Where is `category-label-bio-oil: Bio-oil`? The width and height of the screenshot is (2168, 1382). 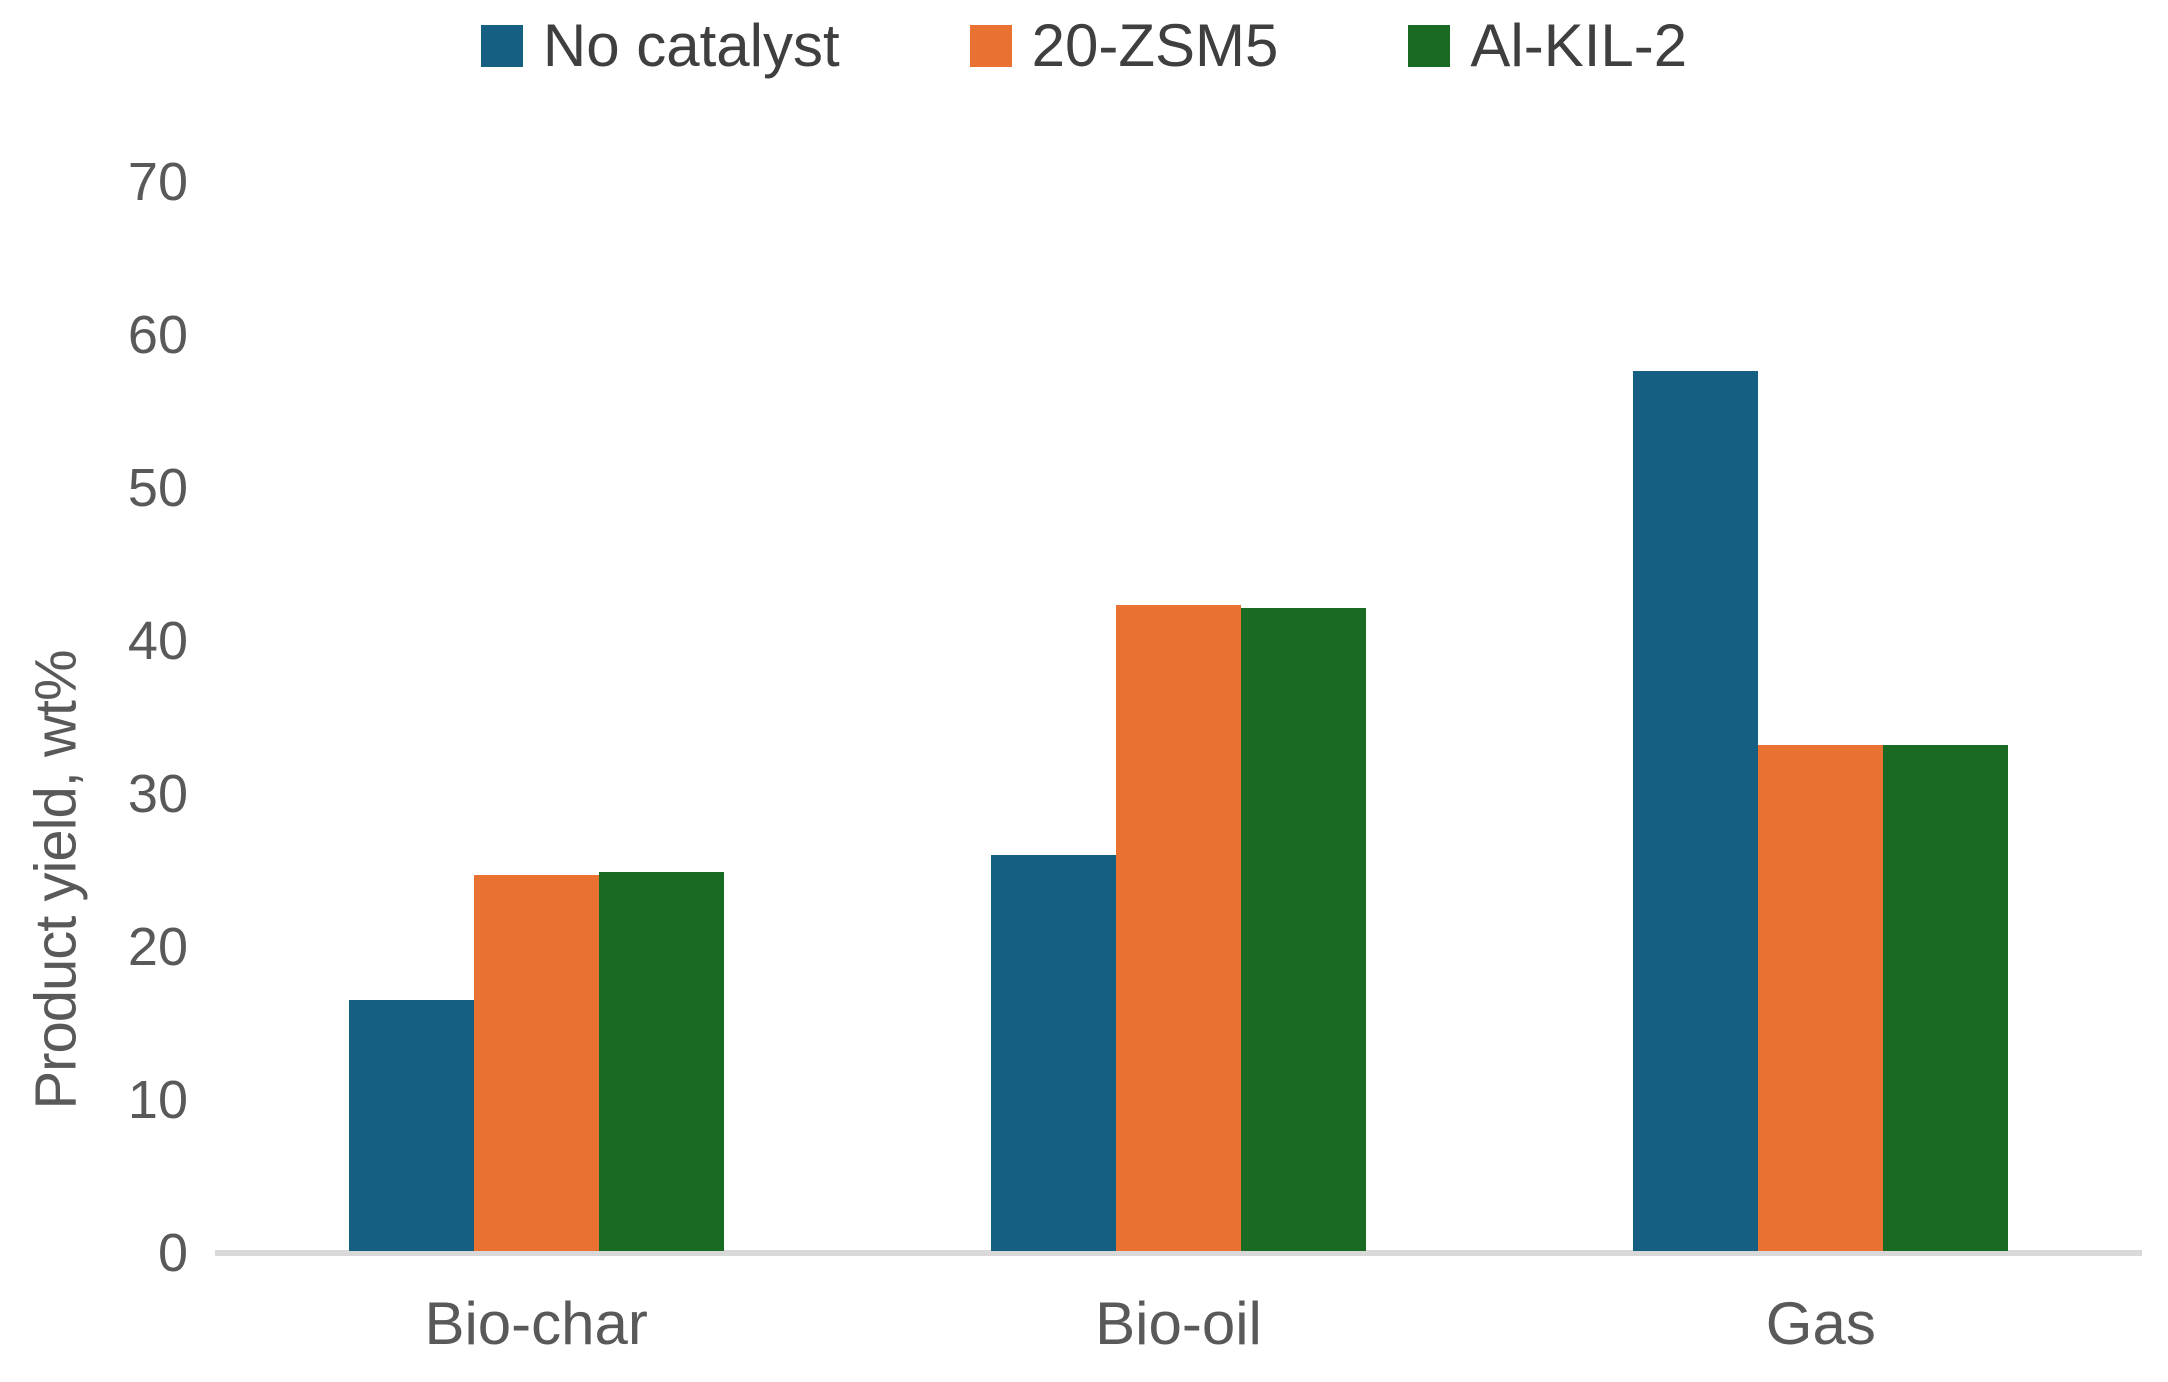 category-label-bio-oil: Bio-oil is located at coordinates (1178, 1323).